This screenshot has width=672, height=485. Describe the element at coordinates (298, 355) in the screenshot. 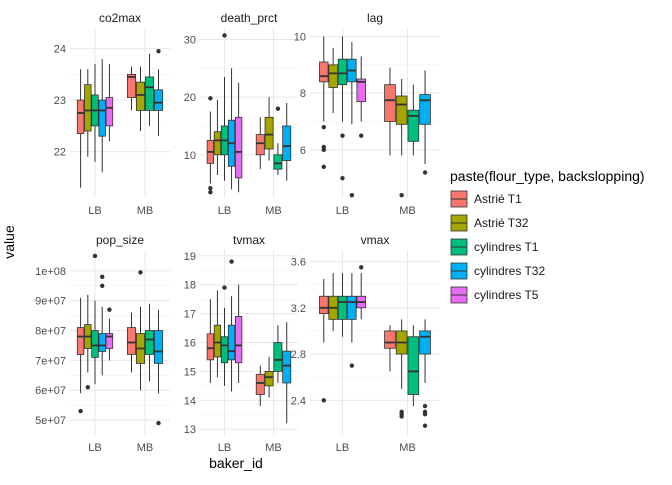

I see `y-tick-label: 2.8` at that location.